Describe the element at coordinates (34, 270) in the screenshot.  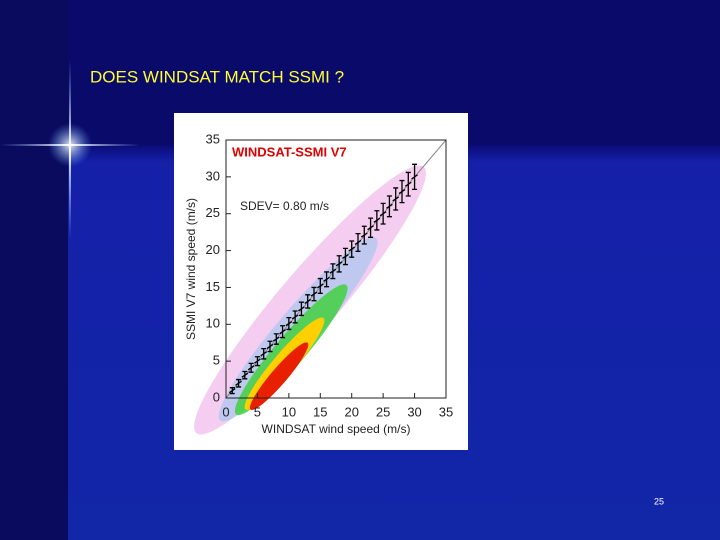
I see `left-band` at that location.